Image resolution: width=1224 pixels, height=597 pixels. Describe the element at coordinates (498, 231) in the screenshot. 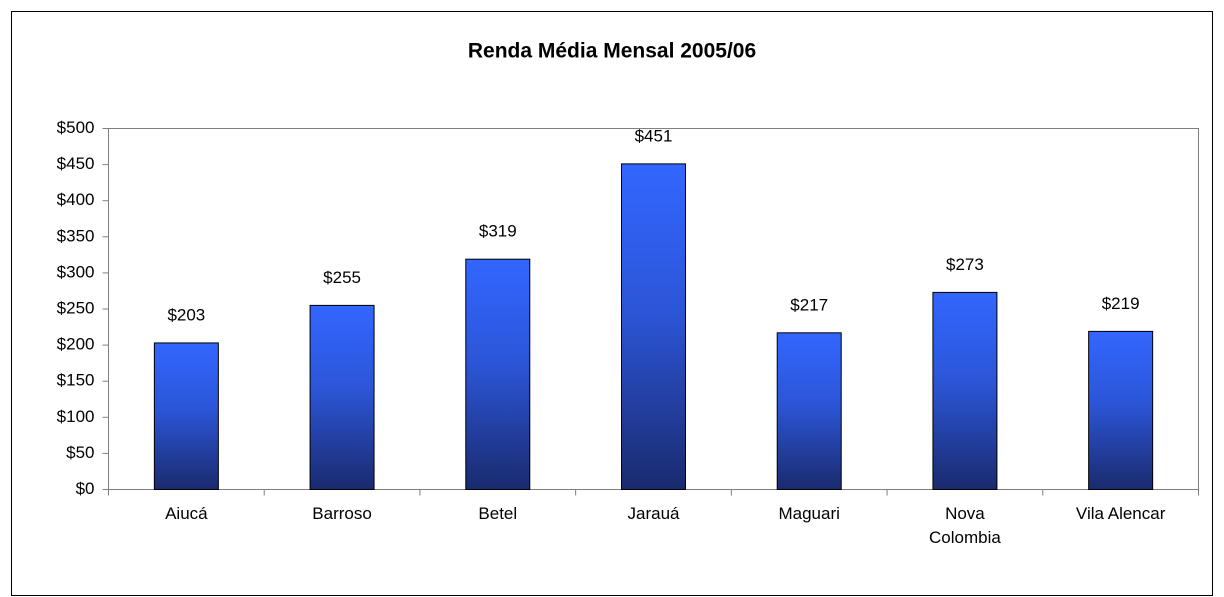

I see `data-label: $319` at that location.